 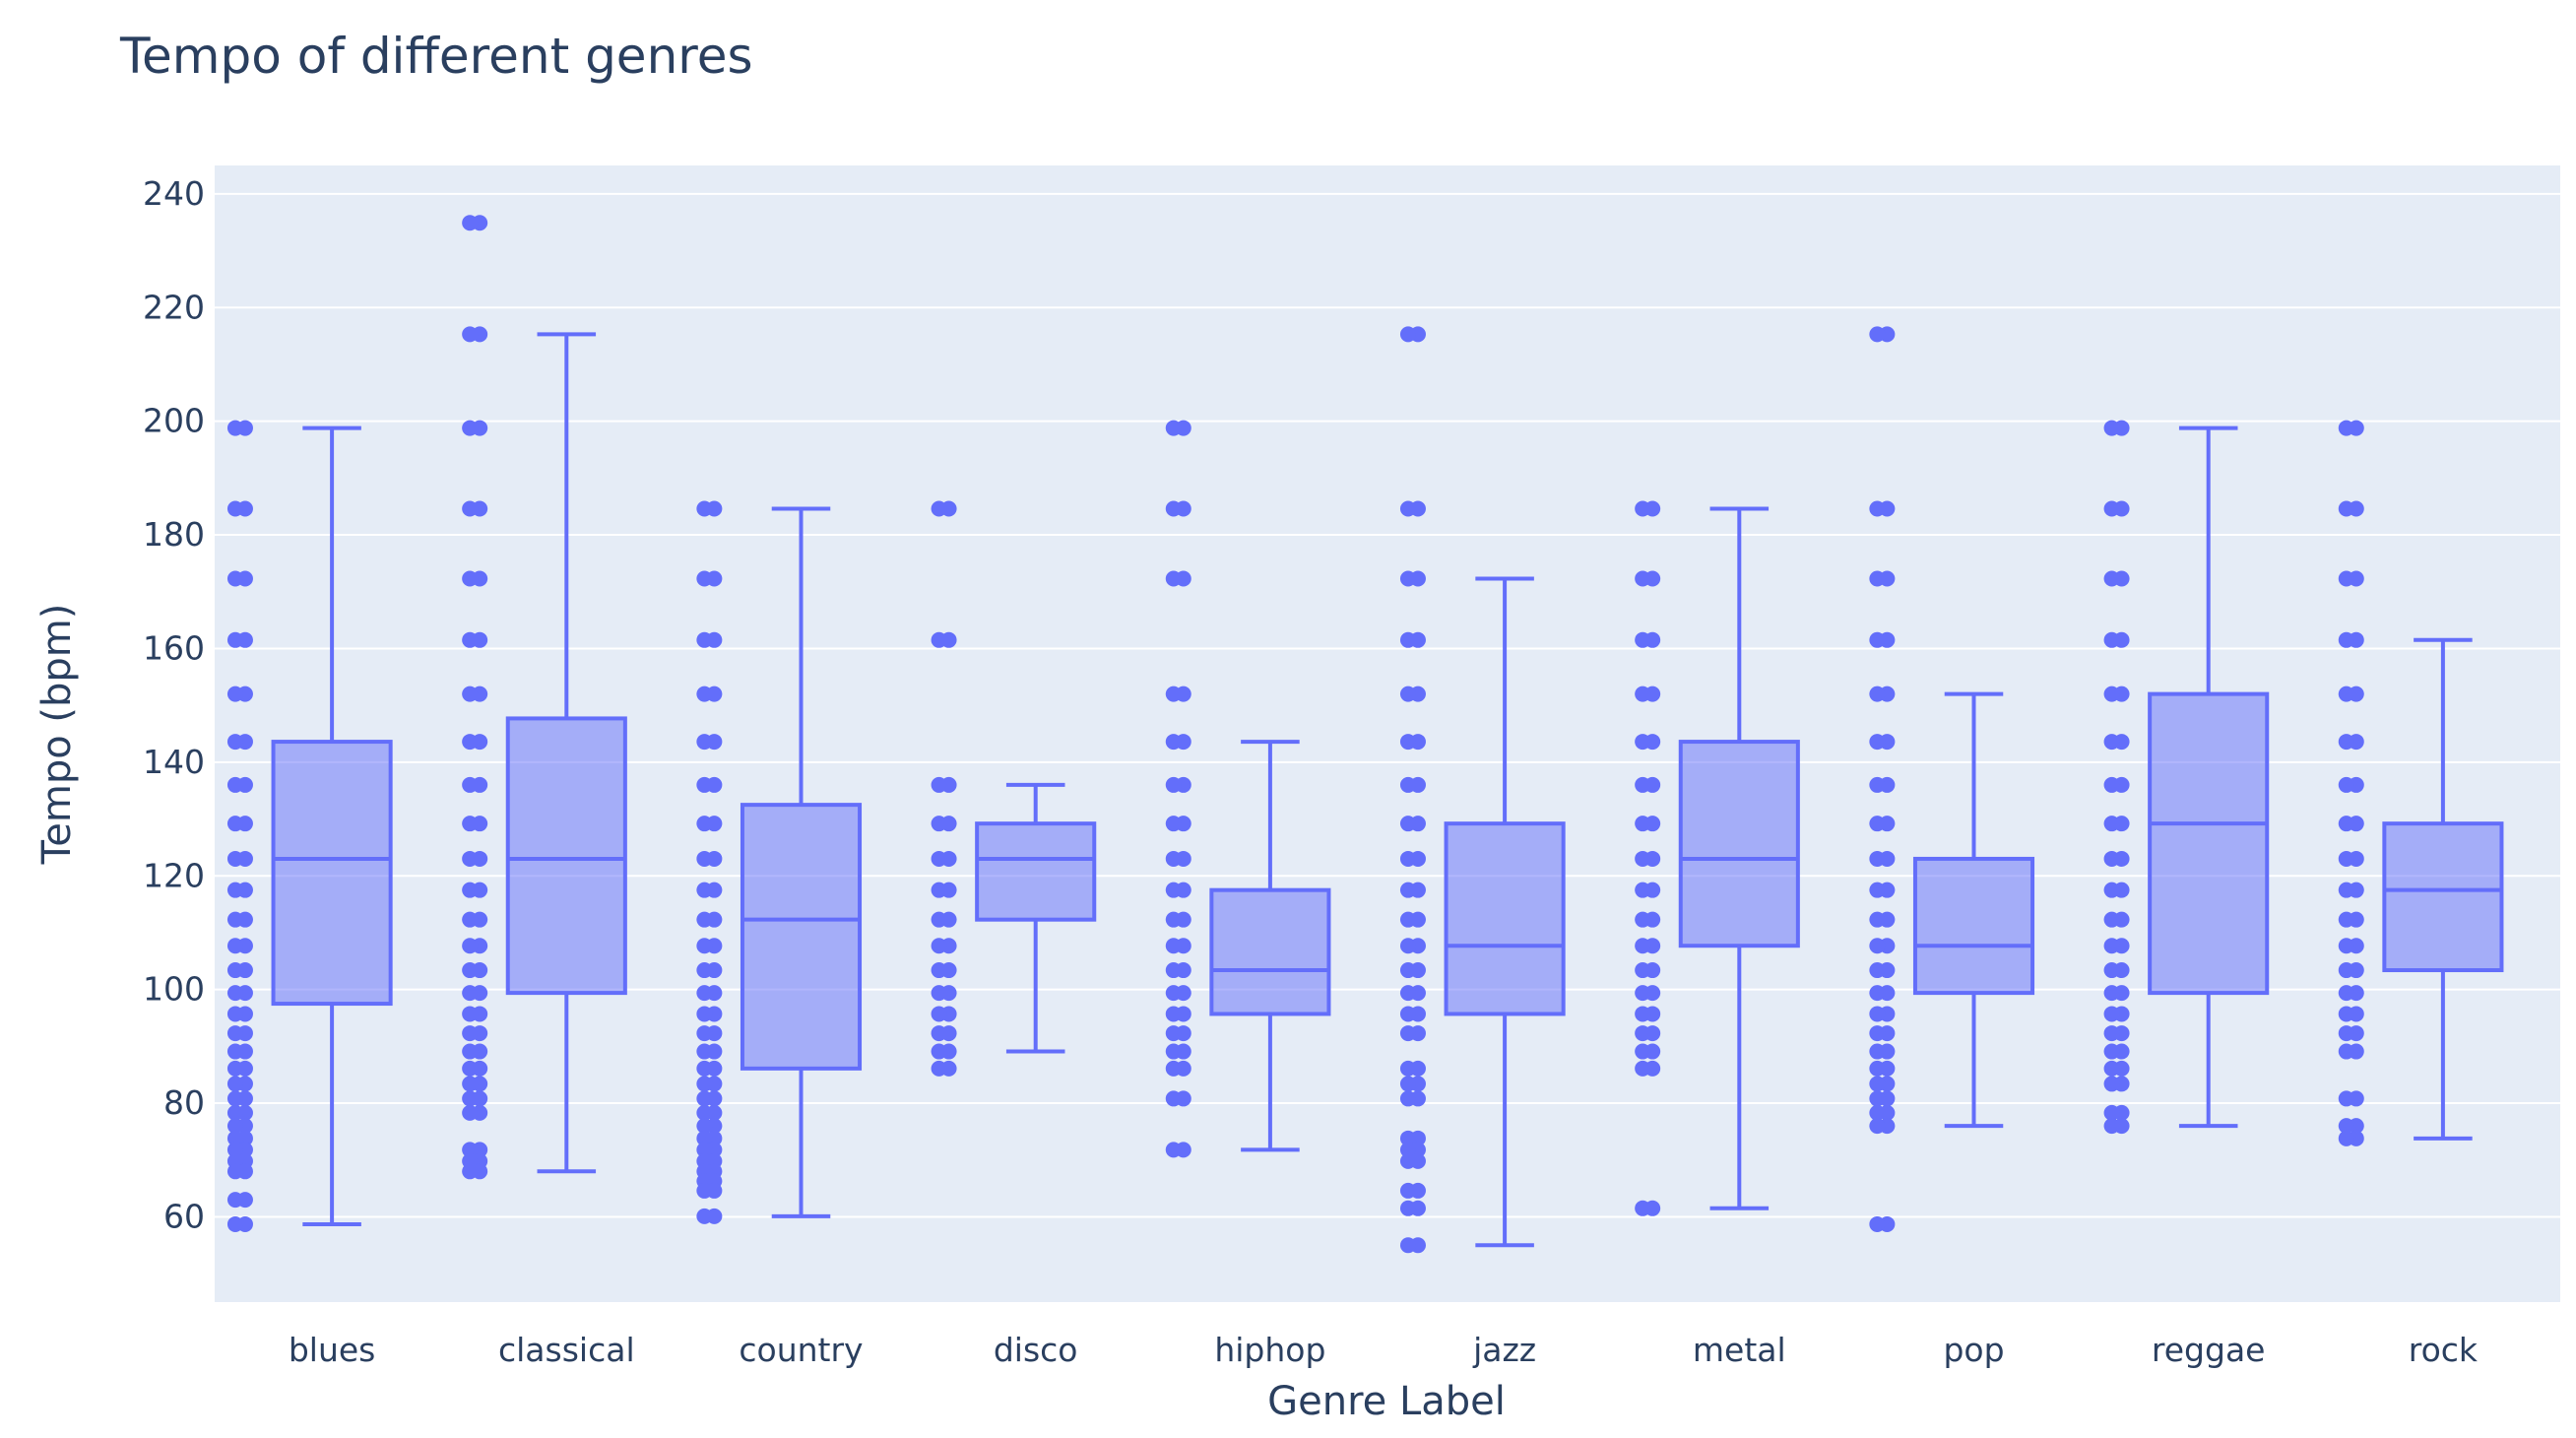 What do you see at coordinates (332, 1350) in the screenshot?
I see `x-tick-label-blues: blues` at bounding box center [332, 1350].